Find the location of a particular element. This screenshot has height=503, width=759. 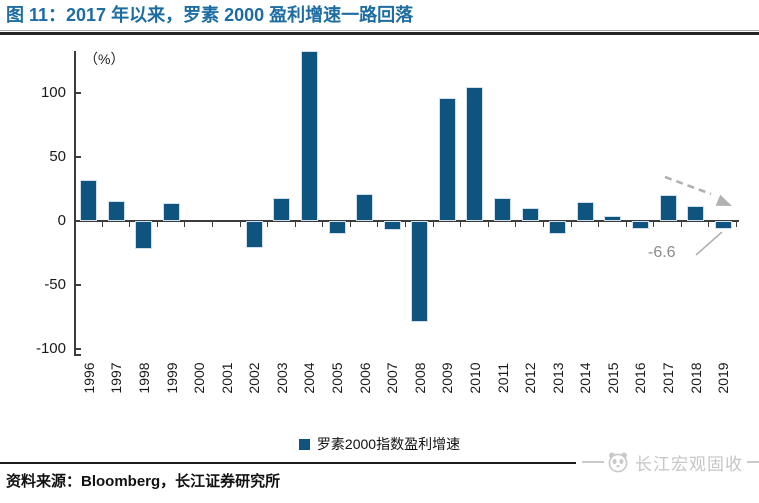

bar-1996 is located at coordinates (89, 201).